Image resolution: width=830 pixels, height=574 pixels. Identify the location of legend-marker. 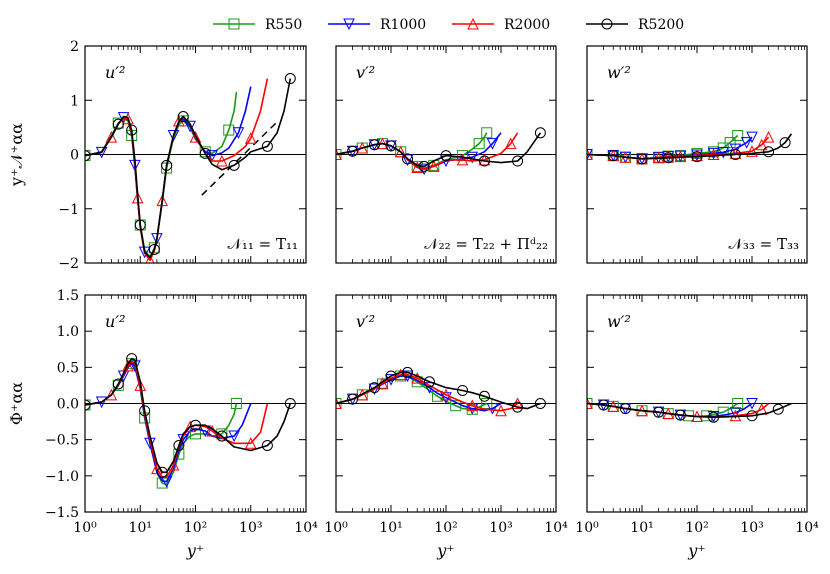
(349, 24).